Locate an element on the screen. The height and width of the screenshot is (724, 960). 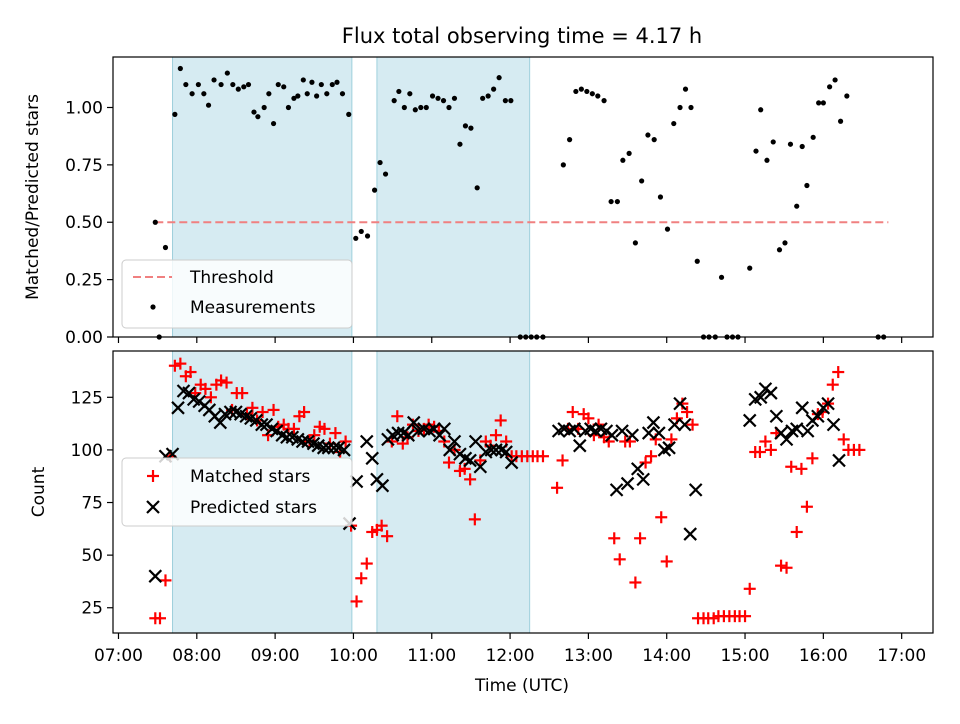
x-axis-label: Time (UTC) is located at coordinates (521, 686).